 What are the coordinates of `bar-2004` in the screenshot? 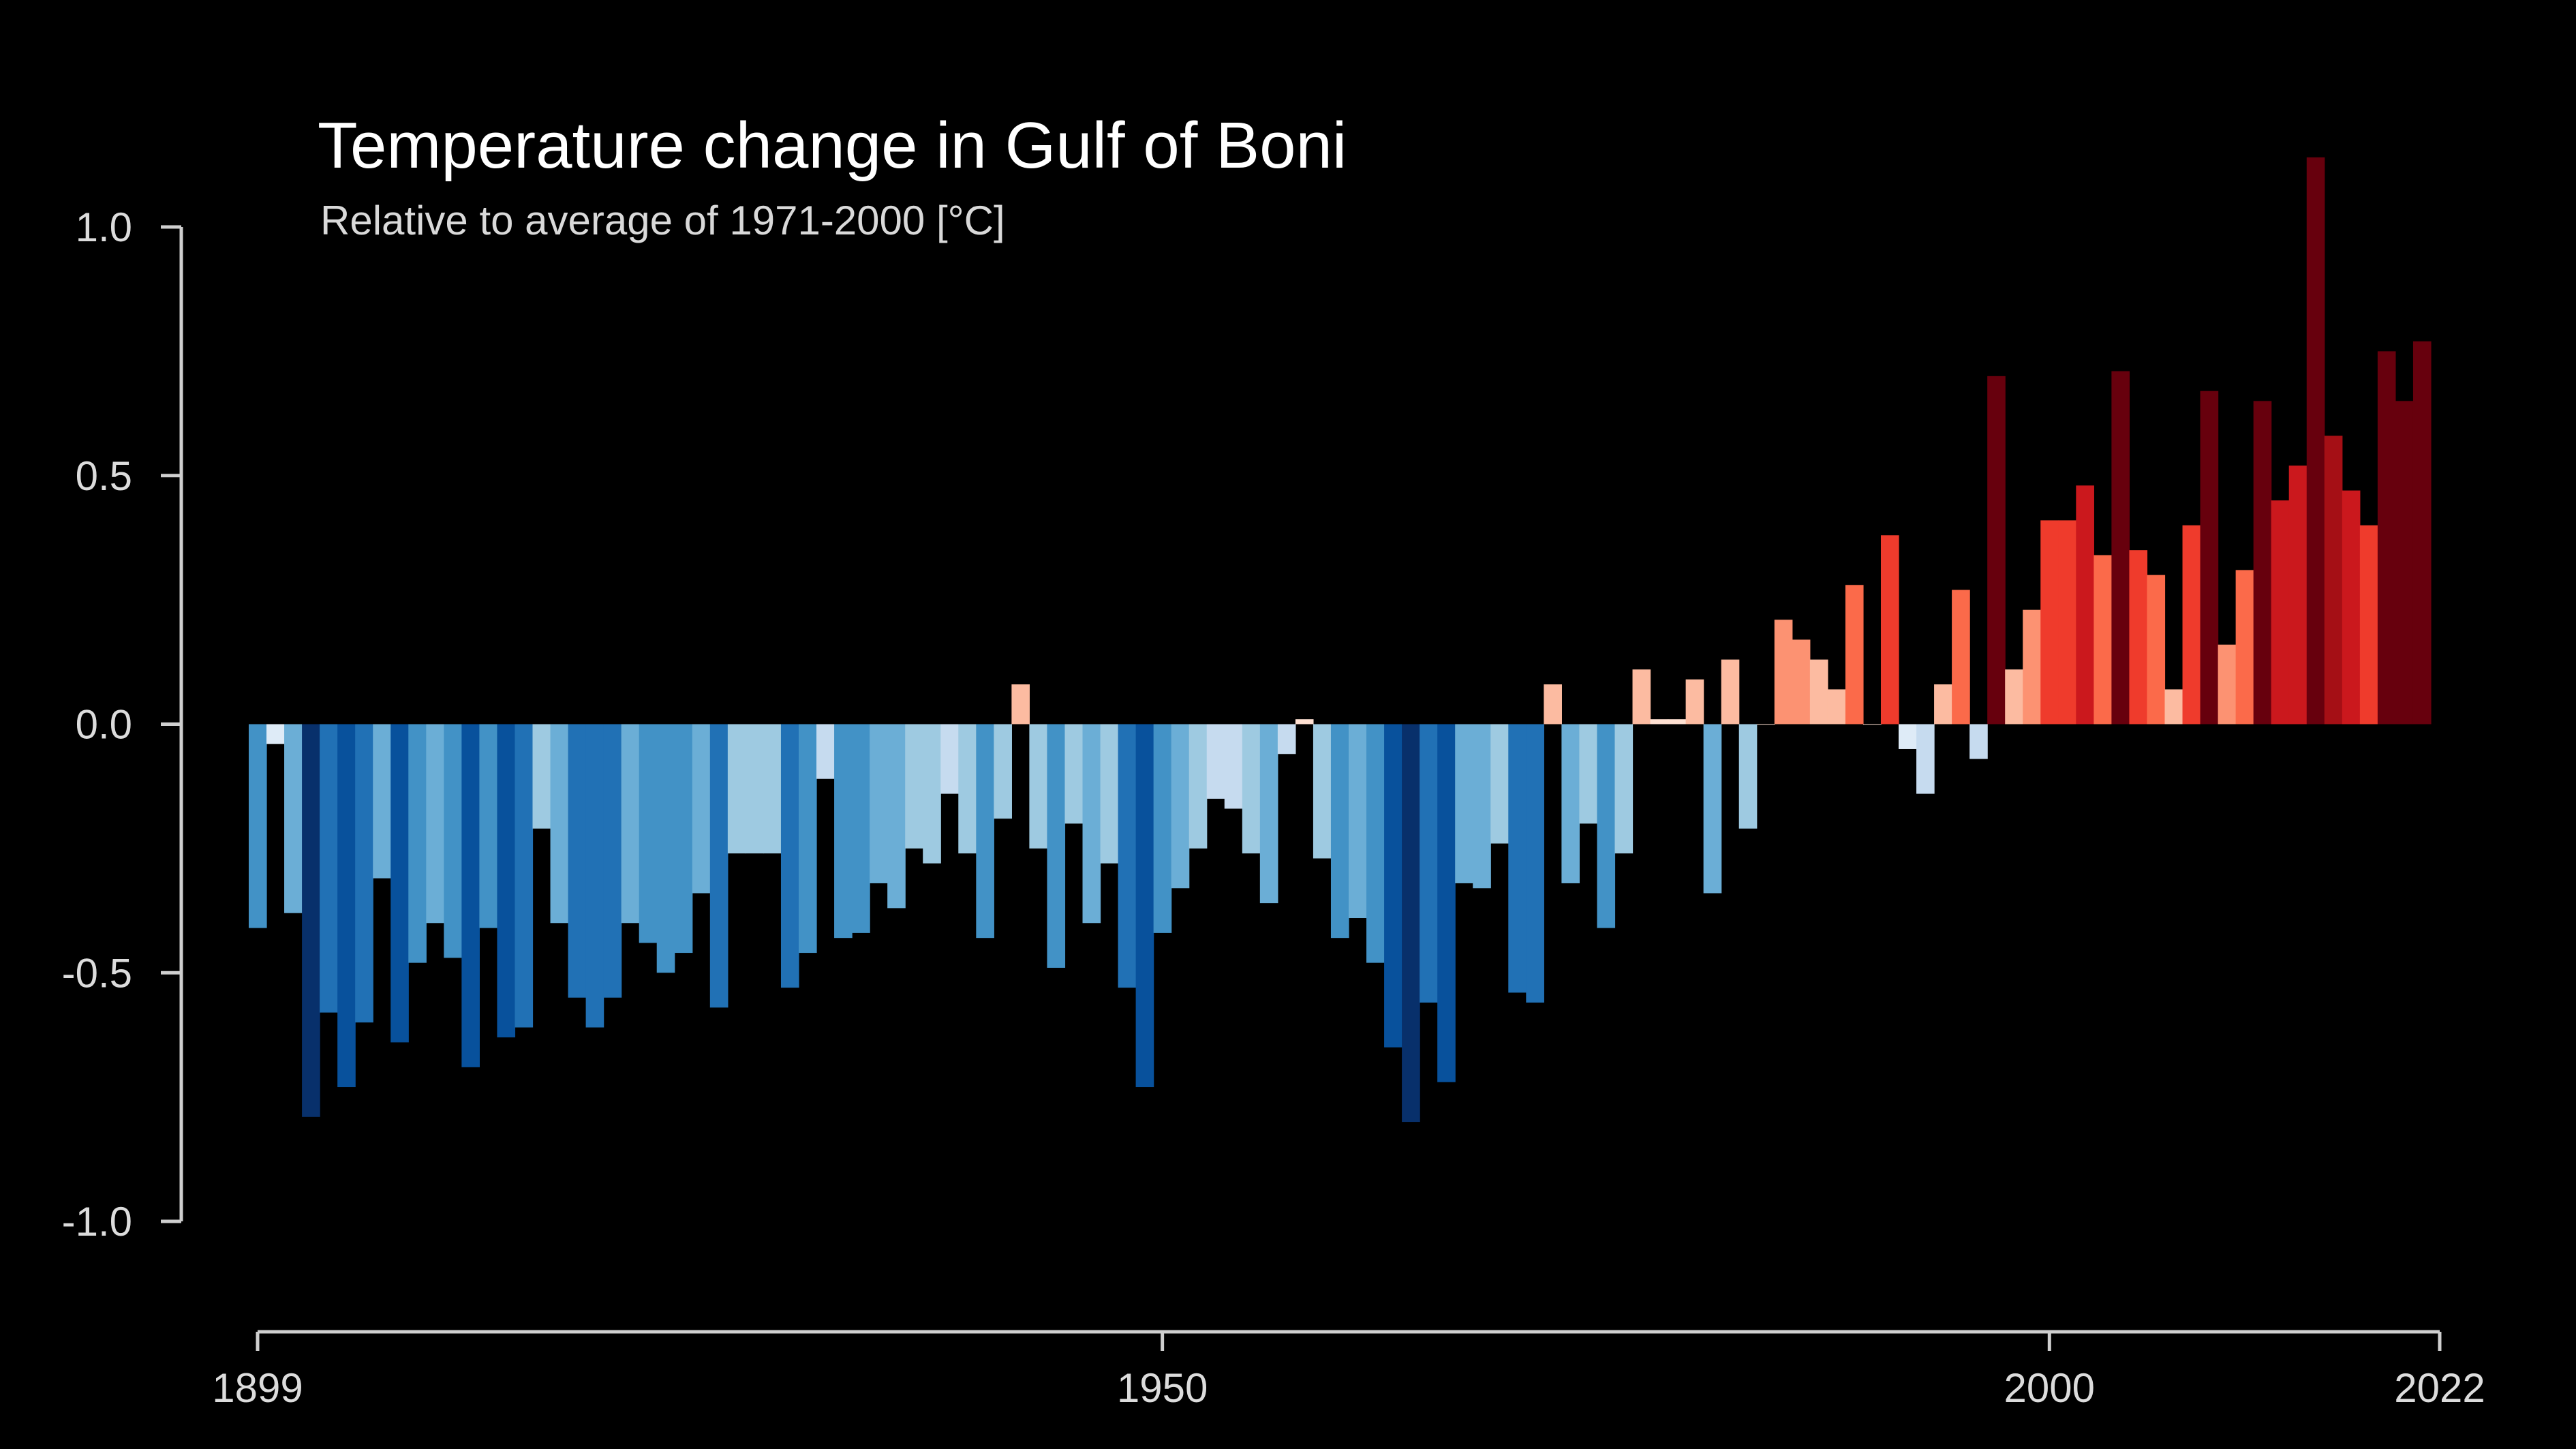 It's located at (2120, 547).